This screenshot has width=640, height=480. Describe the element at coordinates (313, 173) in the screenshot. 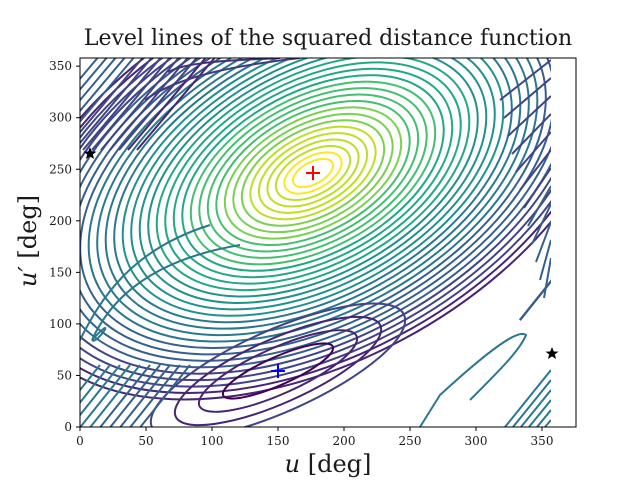

I see `max-marker` at that location.